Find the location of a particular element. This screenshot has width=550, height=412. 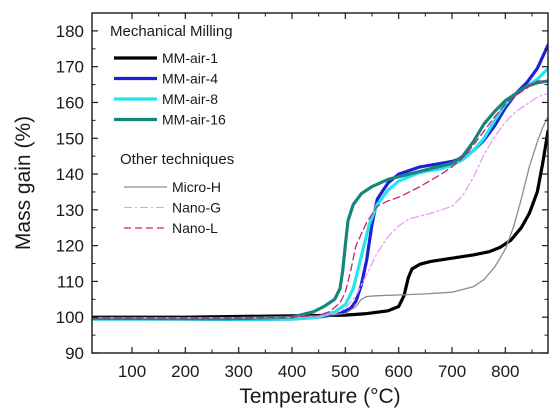

x-tick-label: 700 is located at coordinates (452, 371).